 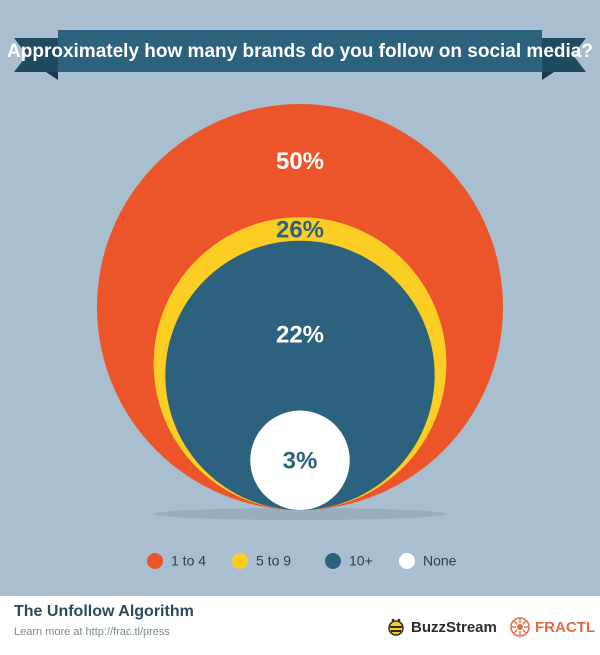 I want to click on legend-item-none: None, so click(x=428, y=561).